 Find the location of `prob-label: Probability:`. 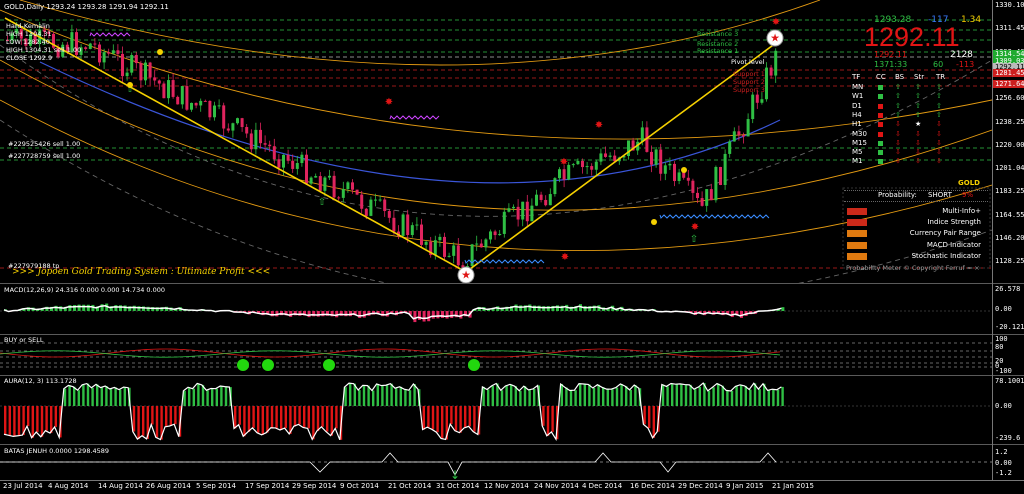

prob-label: Probability: is located at coordinates (897, 195).